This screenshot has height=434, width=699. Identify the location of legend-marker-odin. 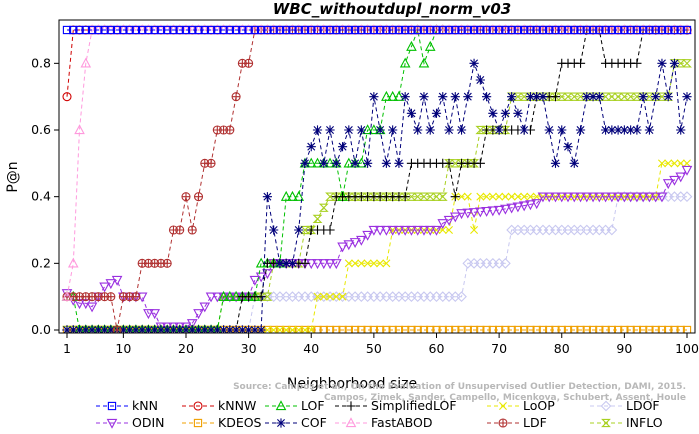
(112, 423).